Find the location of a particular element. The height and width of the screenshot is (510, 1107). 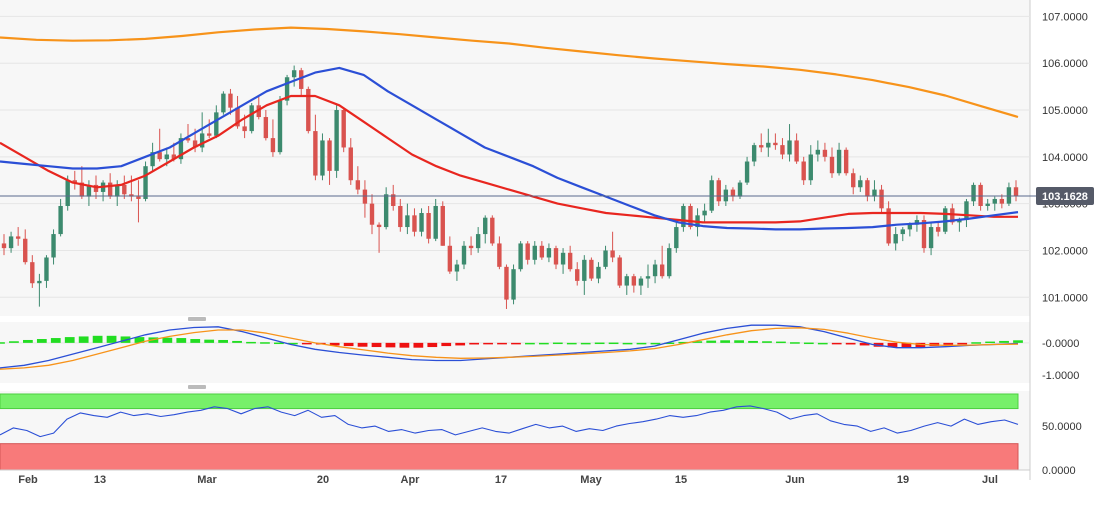

macd-panel is located at coordinates (515, 352).